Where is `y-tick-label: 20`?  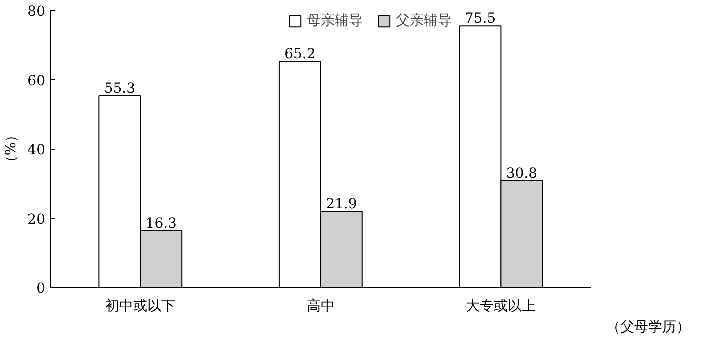 y-tick-label: 20 is located at coordinates (37, 220).